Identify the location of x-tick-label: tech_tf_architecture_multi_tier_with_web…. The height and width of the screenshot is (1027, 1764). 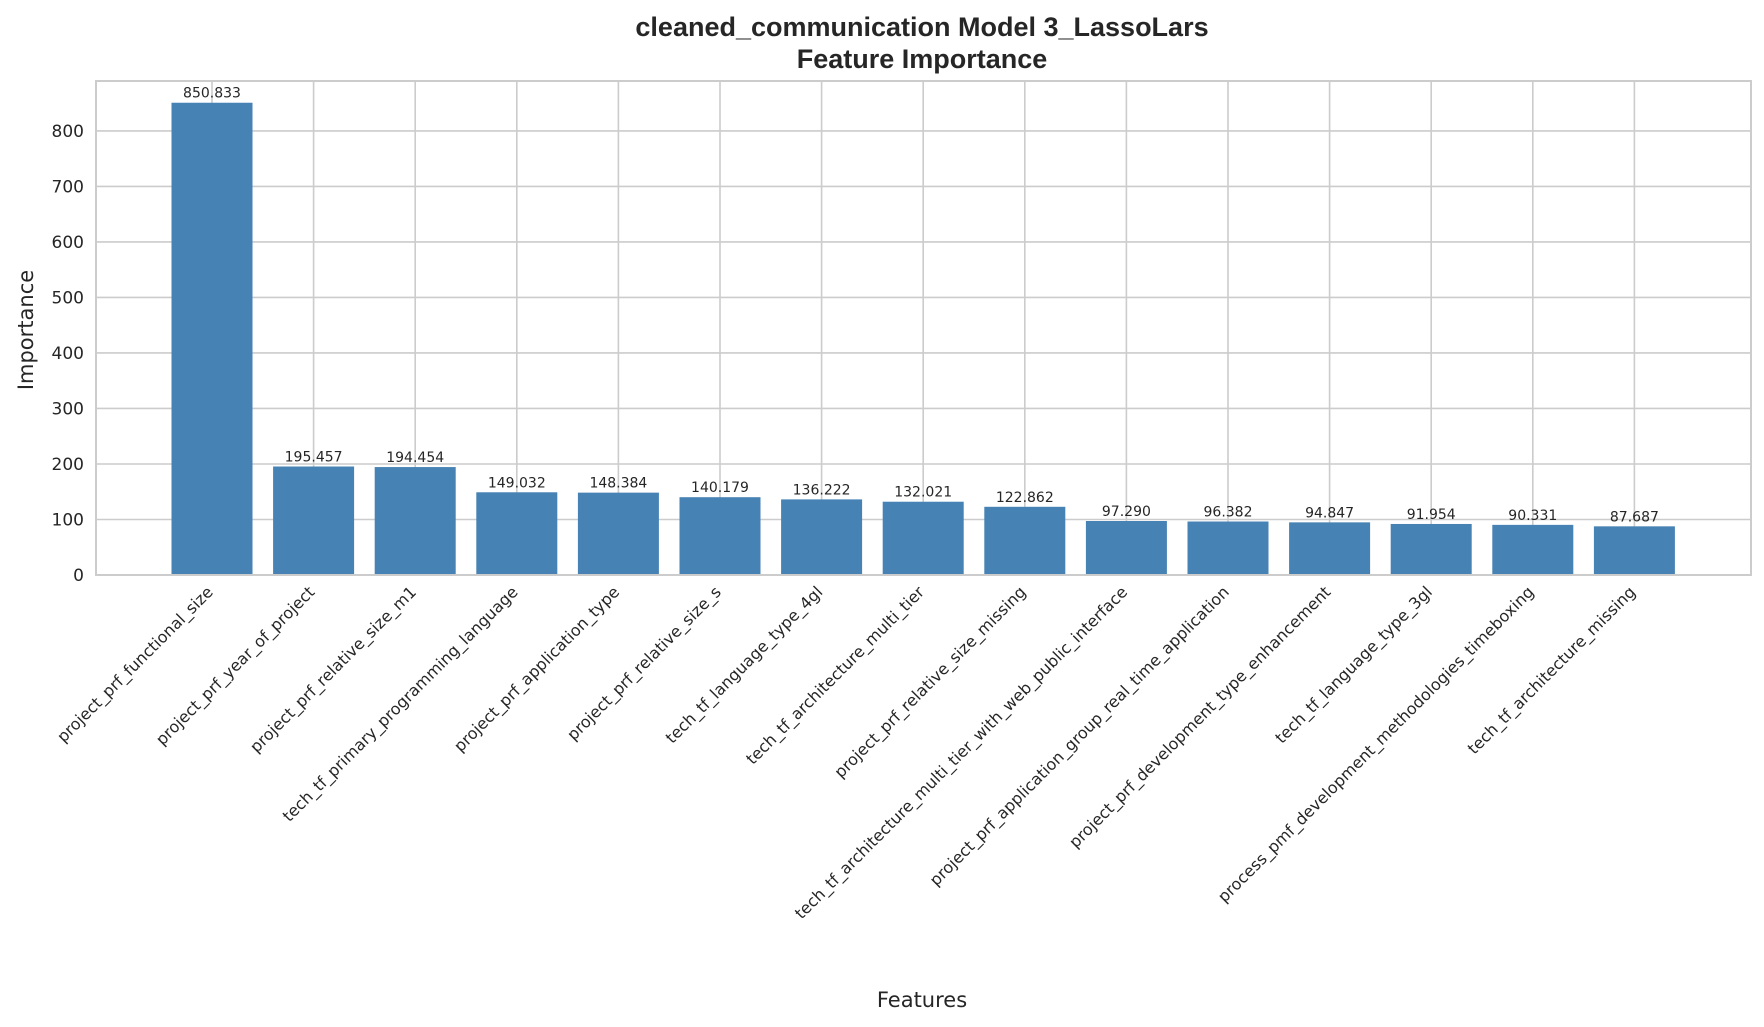
(961, 752).